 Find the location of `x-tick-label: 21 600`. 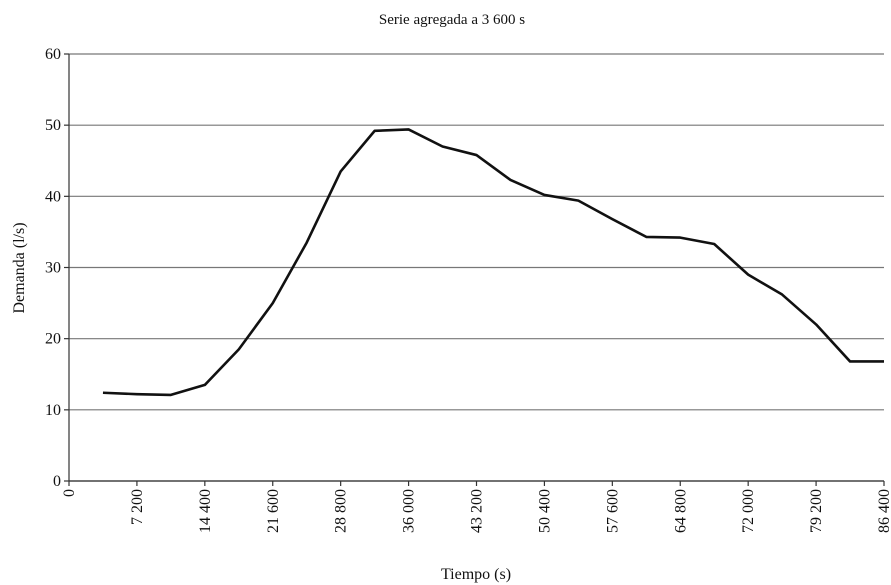

x-tick-label: 21 600 is located at coordinates (273, 511).